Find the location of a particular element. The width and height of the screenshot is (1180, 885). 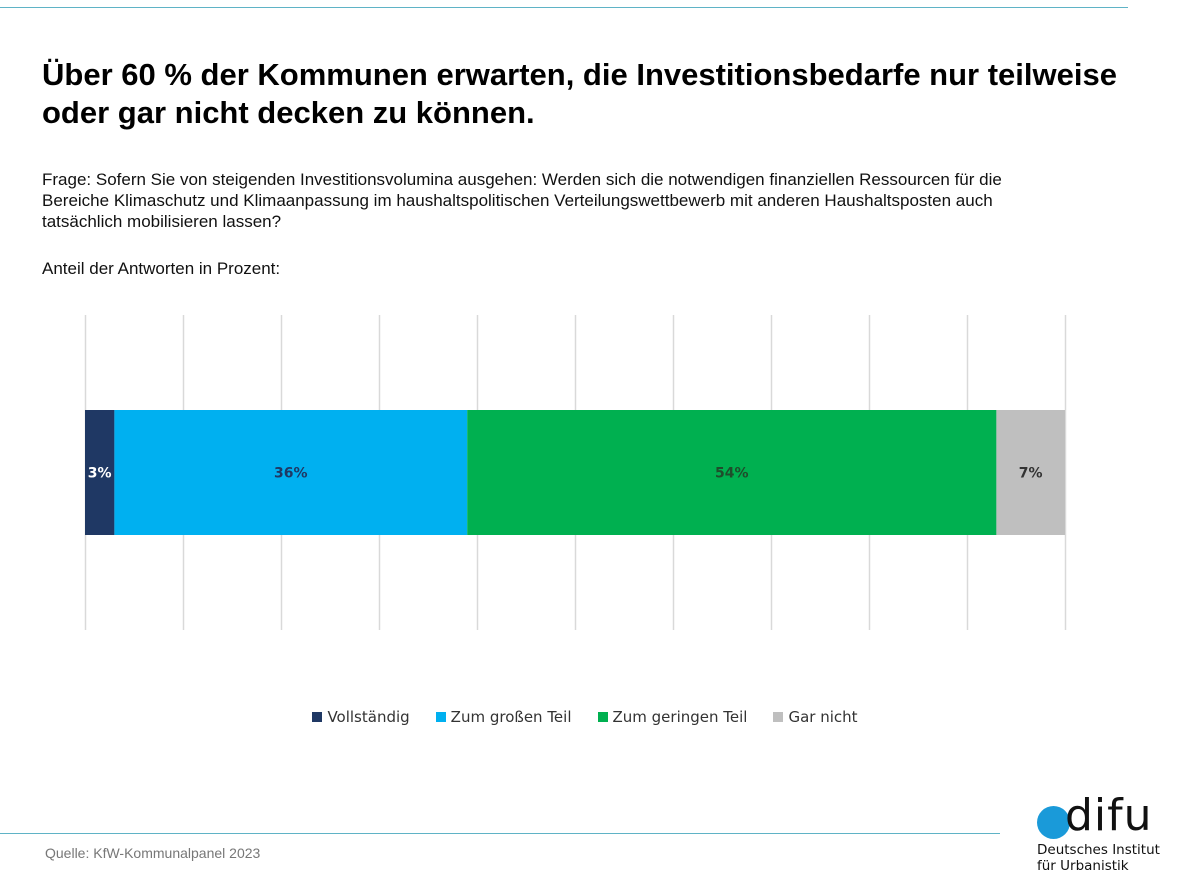

data-label: 3% is located at coordinates (100, 474).